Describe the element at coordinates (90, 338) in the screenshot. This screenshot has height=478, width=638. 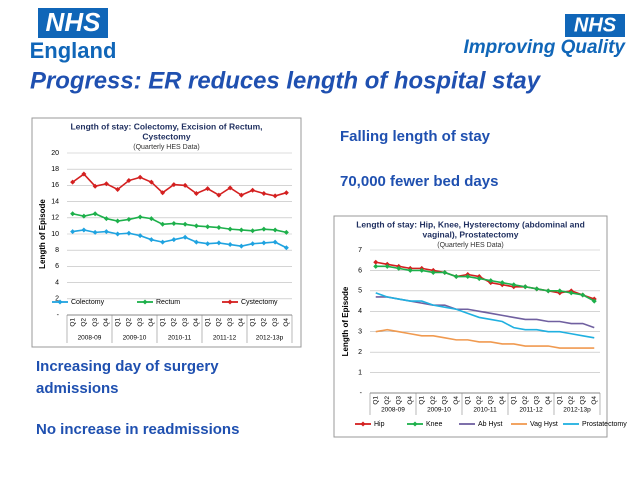
I see `group-label: 2008-09` at that location.